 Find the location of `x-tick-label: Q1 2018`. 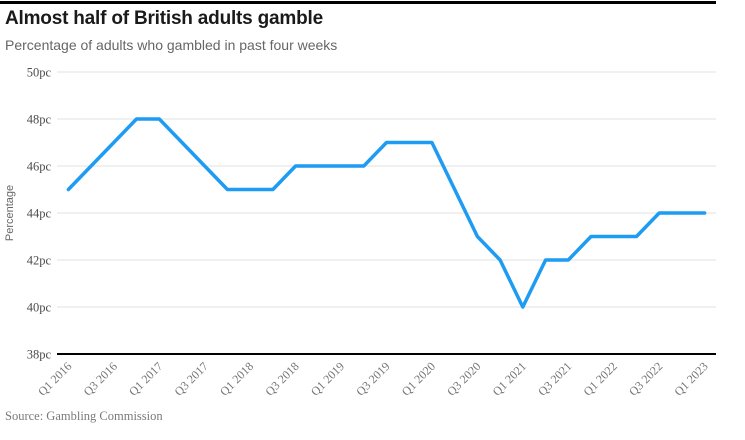

x-tick-label: Q1 2018 is located at coordinates (236, 378).